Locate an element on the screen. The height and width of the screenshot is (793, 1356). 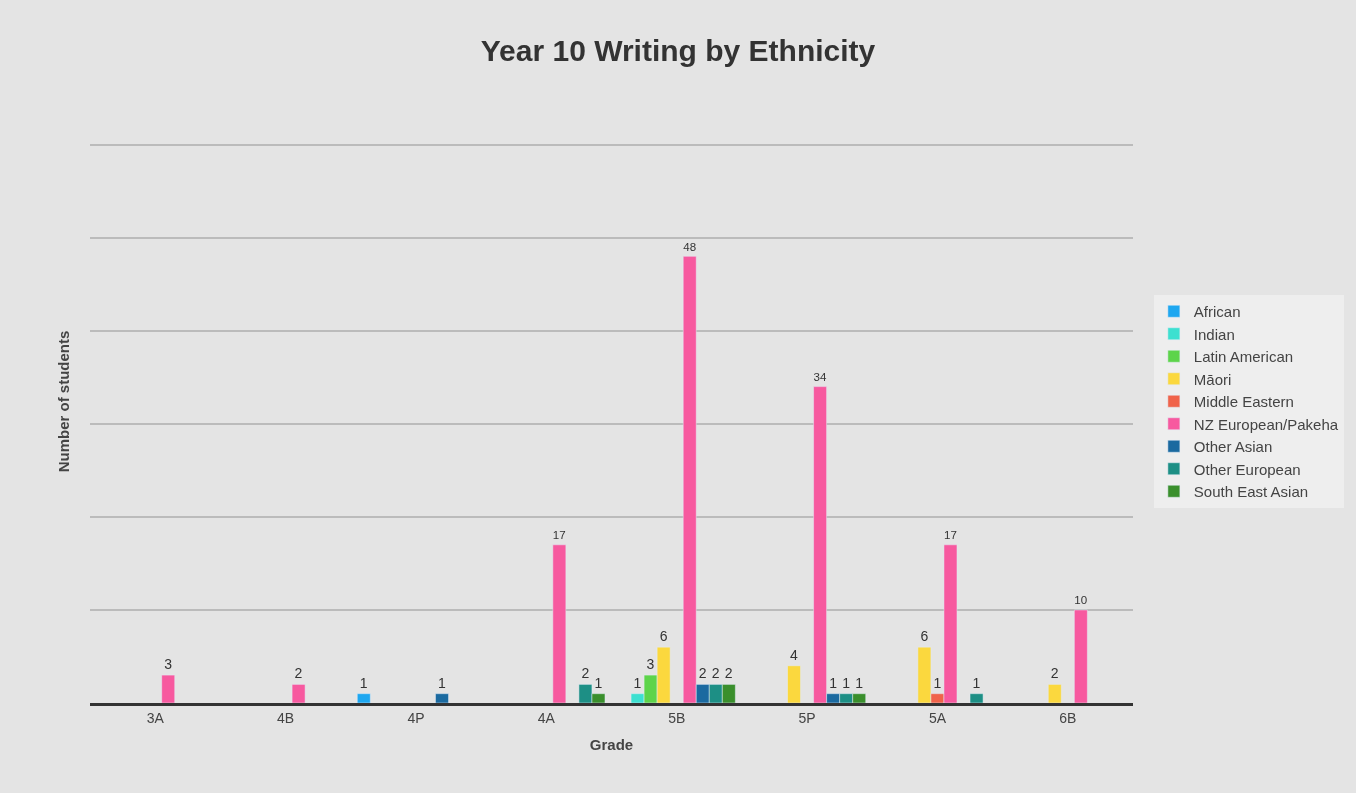
legend-label: Indian is located at coordinates (1214, 334).